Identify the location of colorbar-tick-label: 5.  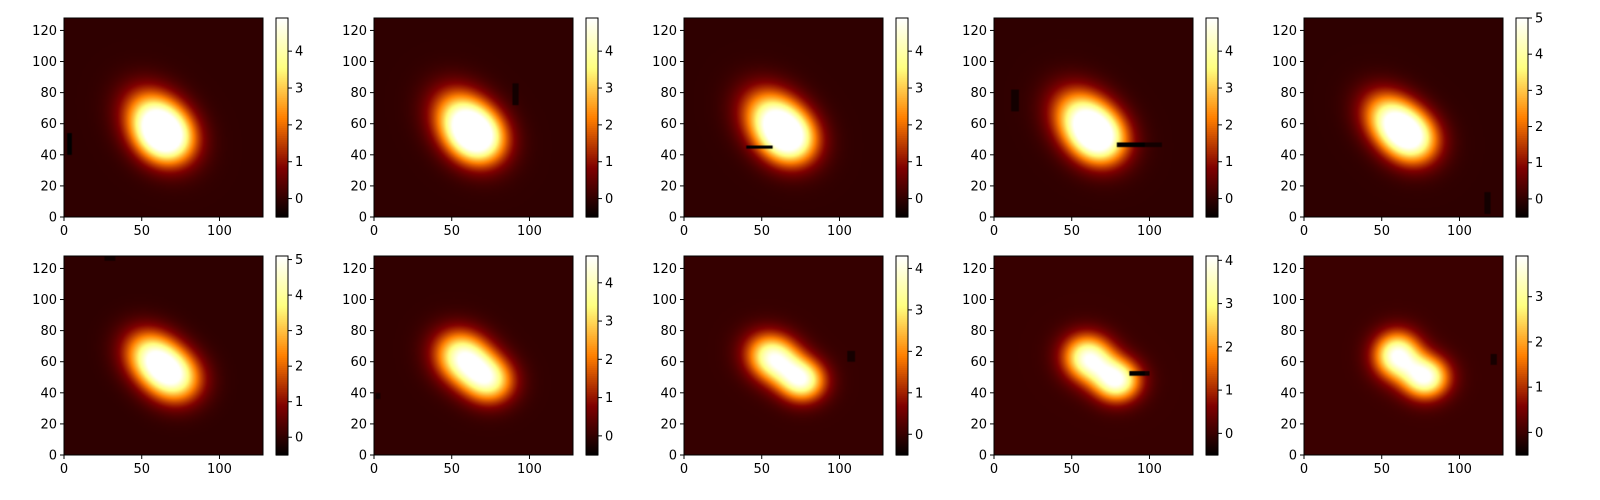
(1539, 19).